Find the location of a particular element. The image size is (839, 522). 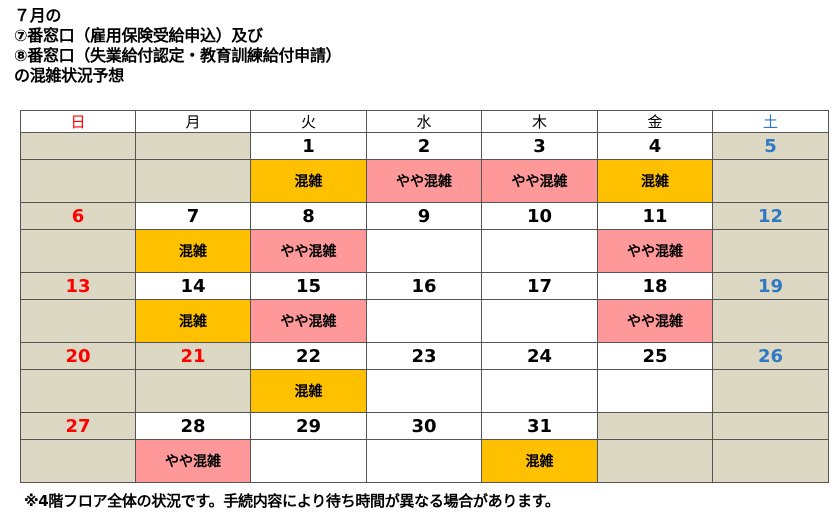

date-cell: 29 is located at coordinates (308, 426).